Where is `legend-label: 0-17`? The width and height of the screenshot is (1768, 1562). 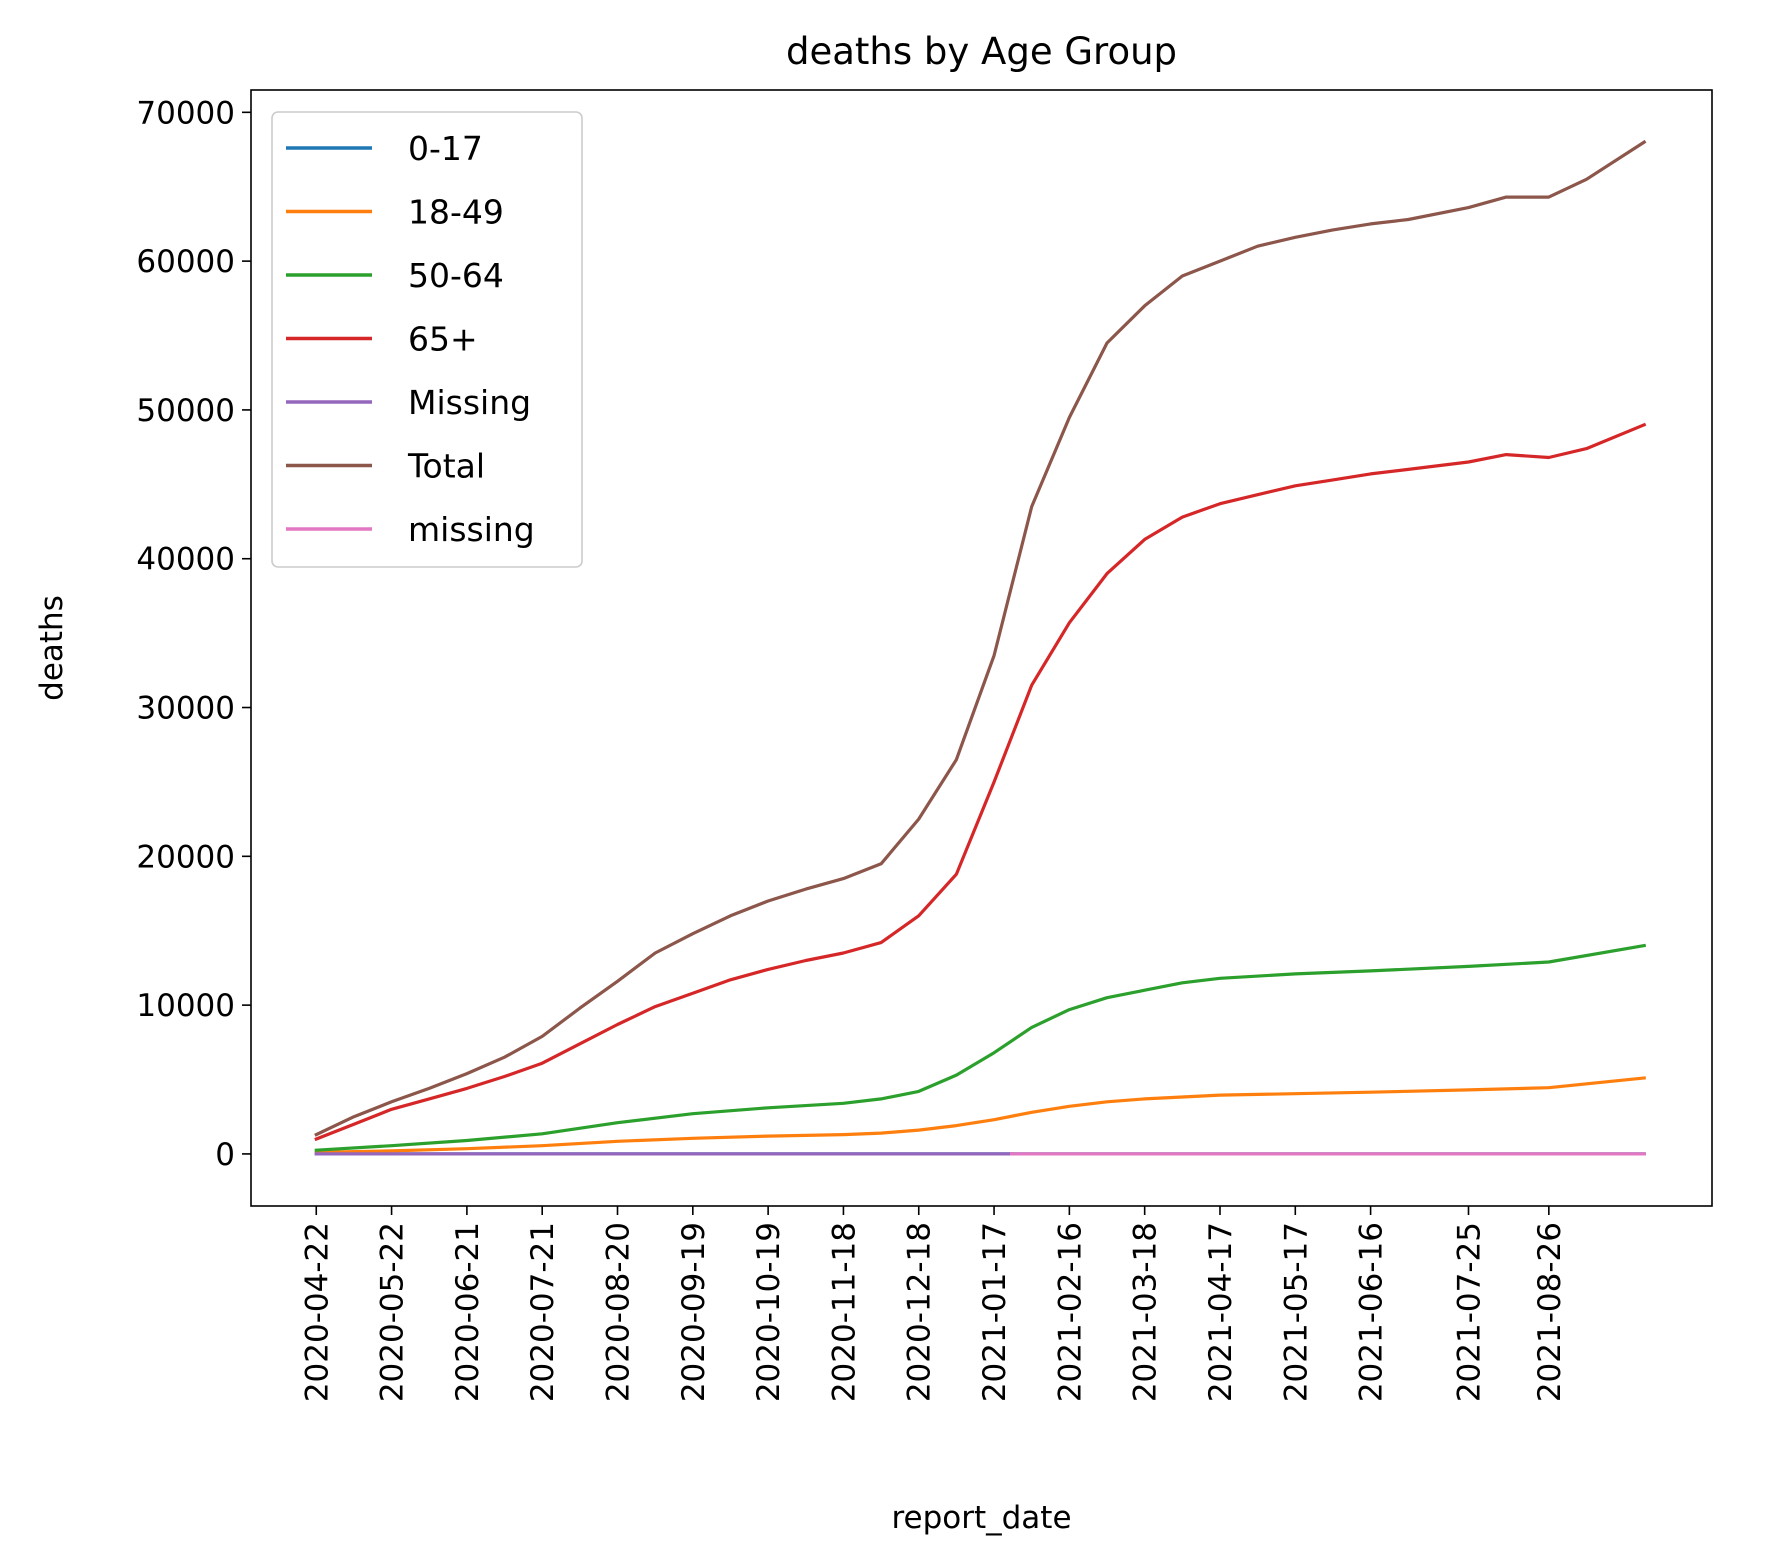 legend-label: 0-17 is located at coordinates (445, 148).